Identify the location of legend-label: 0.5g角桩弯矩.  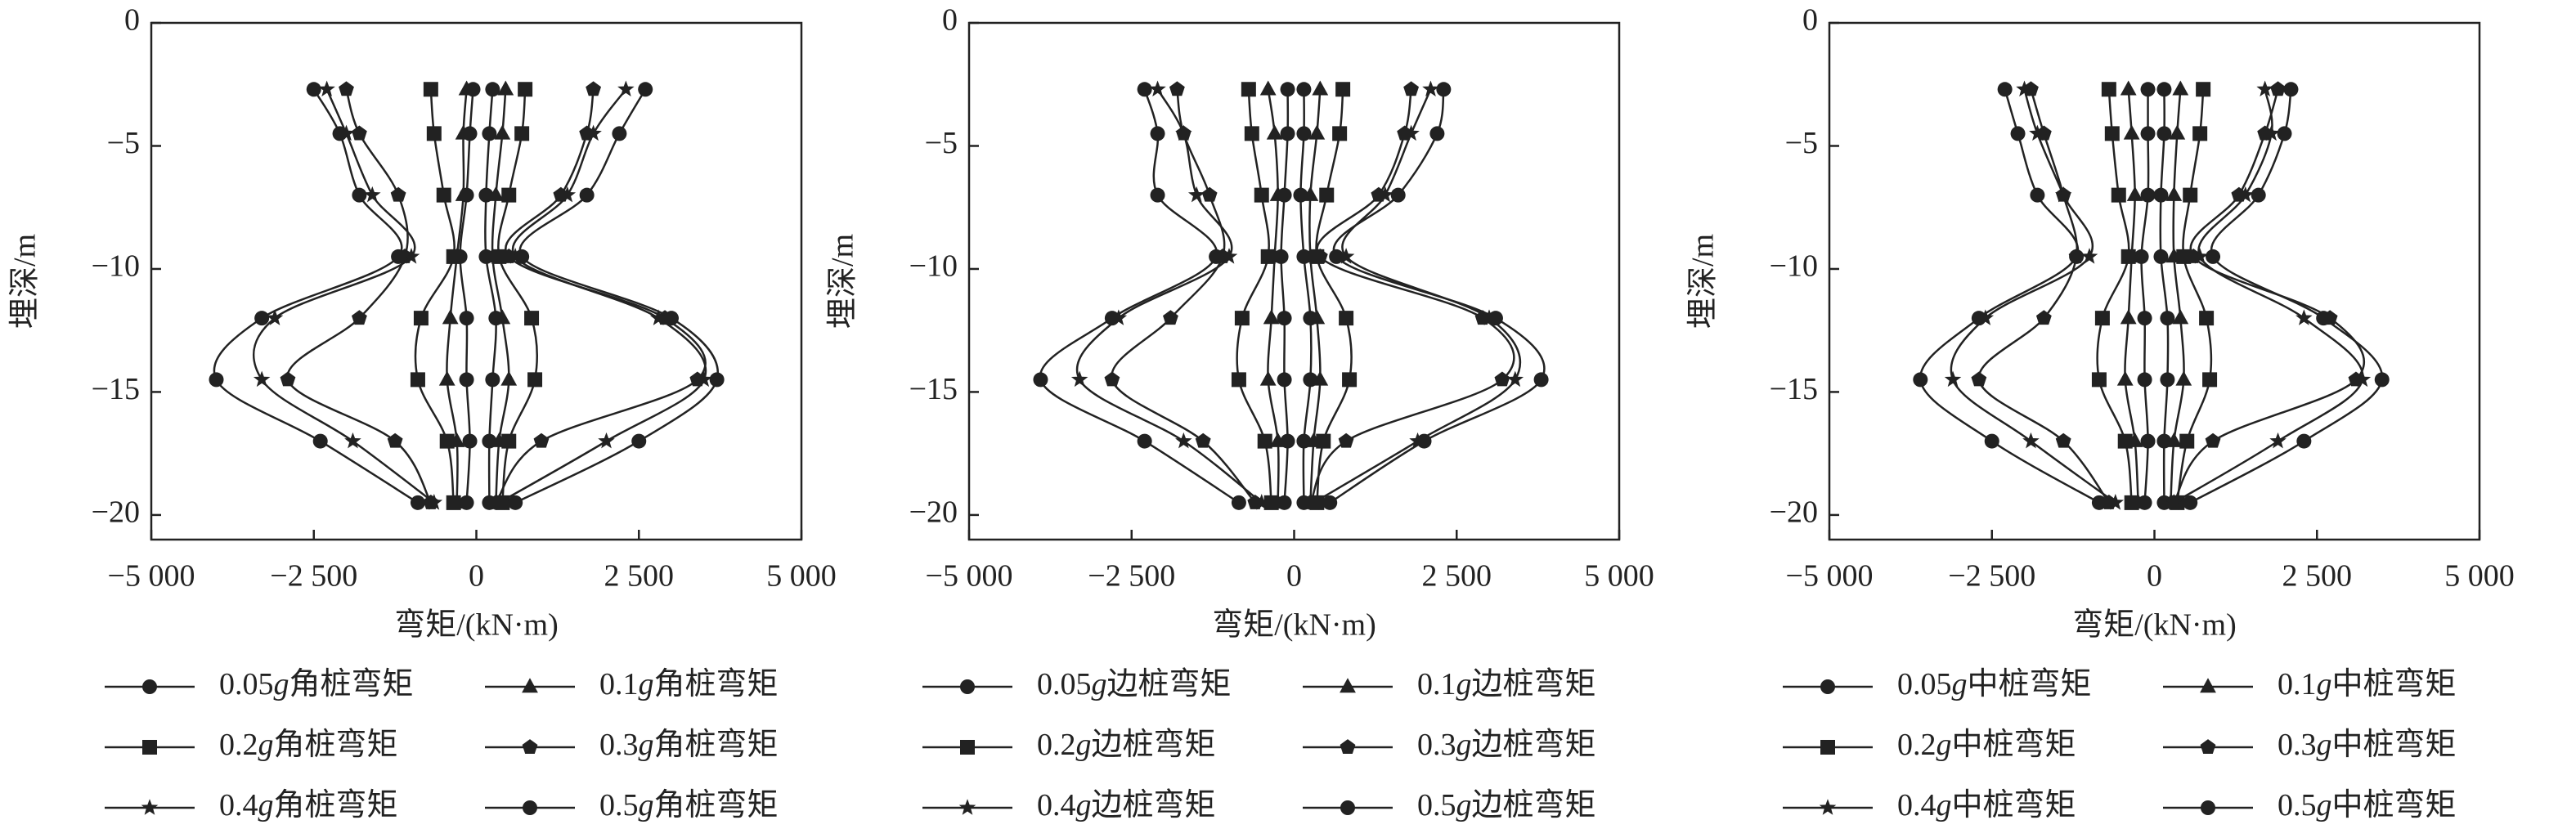
(689, 805).